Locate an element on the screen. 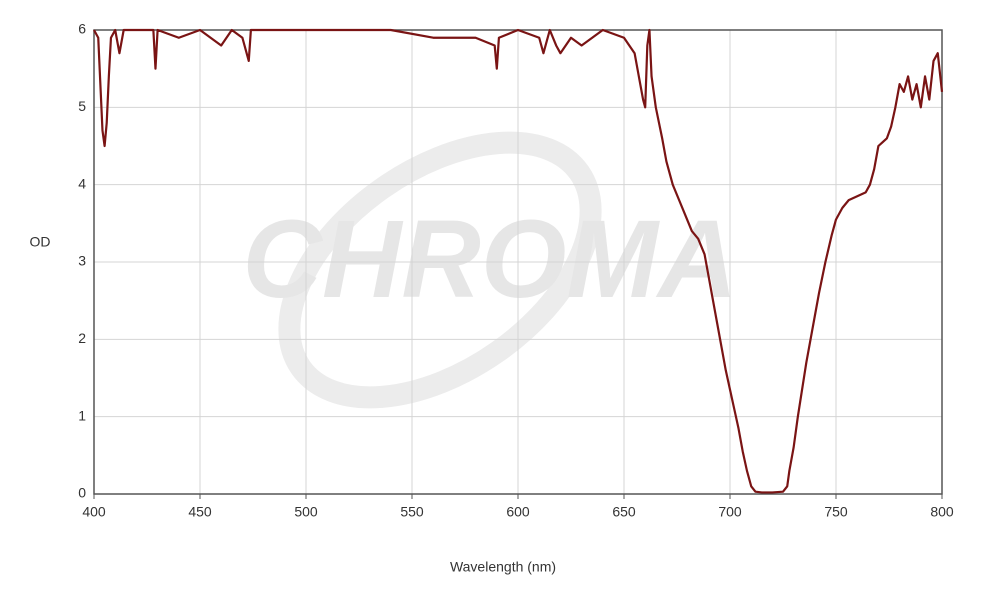 This screenshot has width=1000, height=604. x-tick-label: 400 is located at coordinates (94, 512).